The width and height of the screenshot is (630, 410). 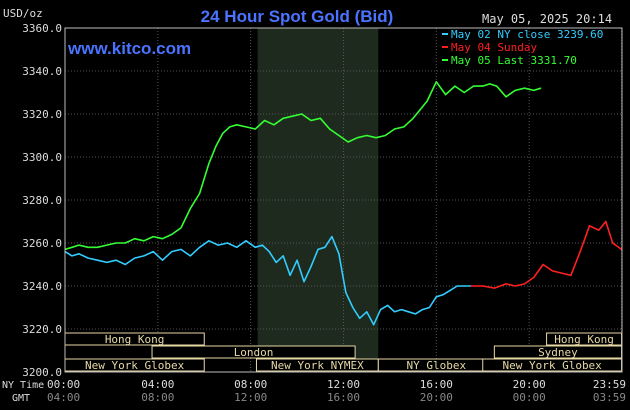 I want to click on session-label: London, so click(x=254, y=352).